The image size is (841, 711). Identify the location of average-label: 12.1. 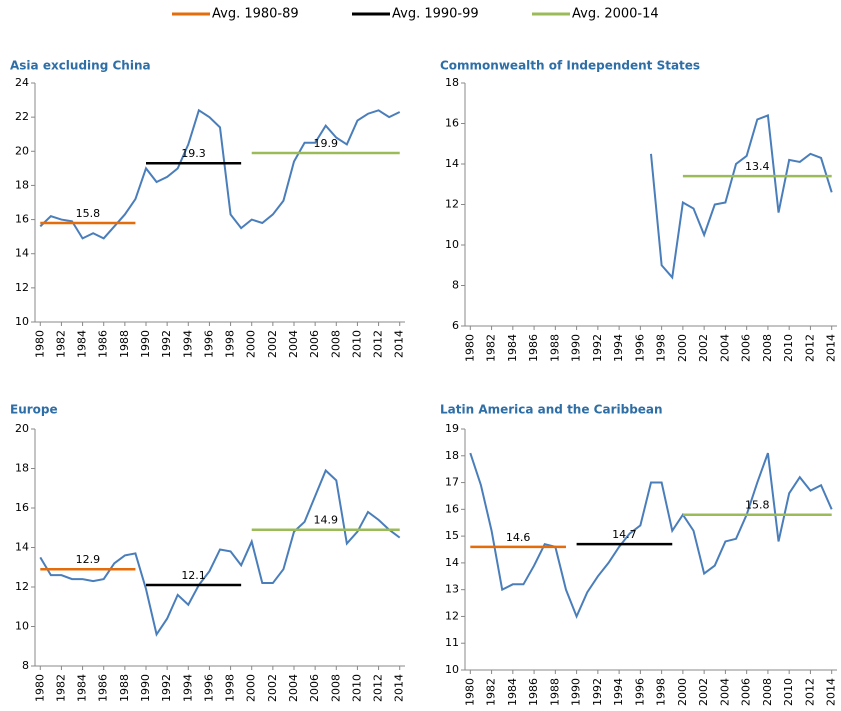
(193, 575).